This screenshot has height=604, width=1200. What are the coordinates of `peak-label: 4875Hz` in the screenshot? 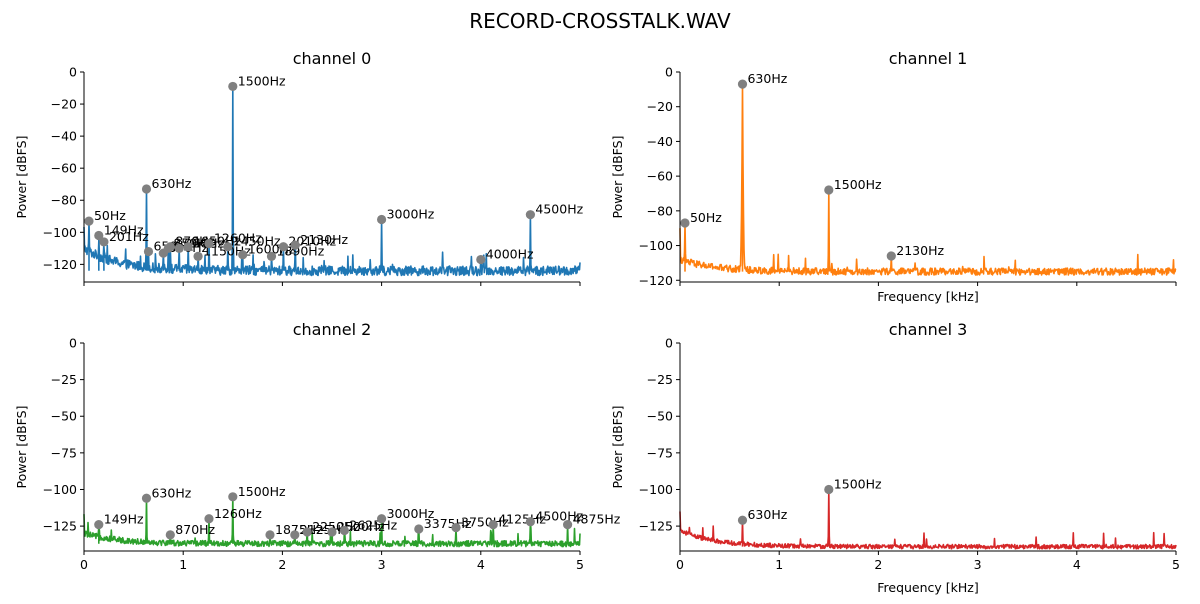 It's located at (597, 519).